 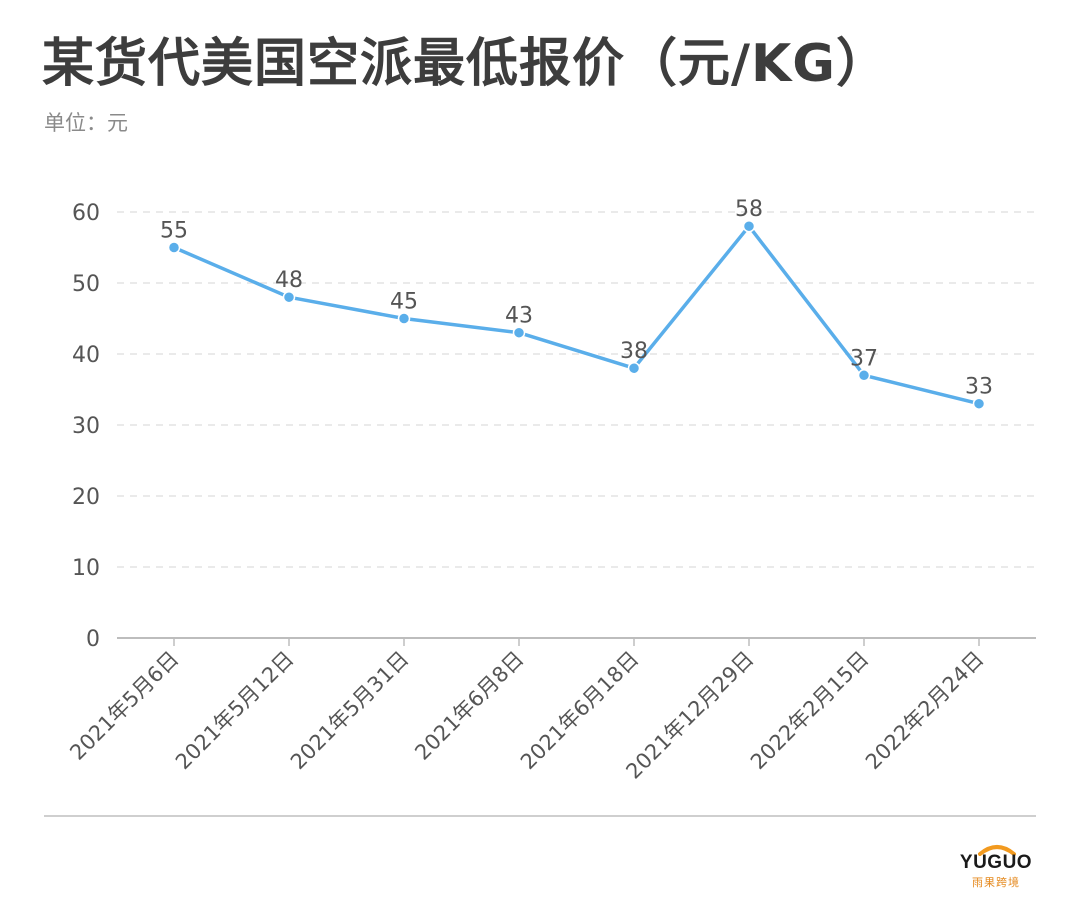 What do you see at coordinates (86, 497) in the screenshot?
I see `y-tick-label: 20` at bounding box center [86, 497].